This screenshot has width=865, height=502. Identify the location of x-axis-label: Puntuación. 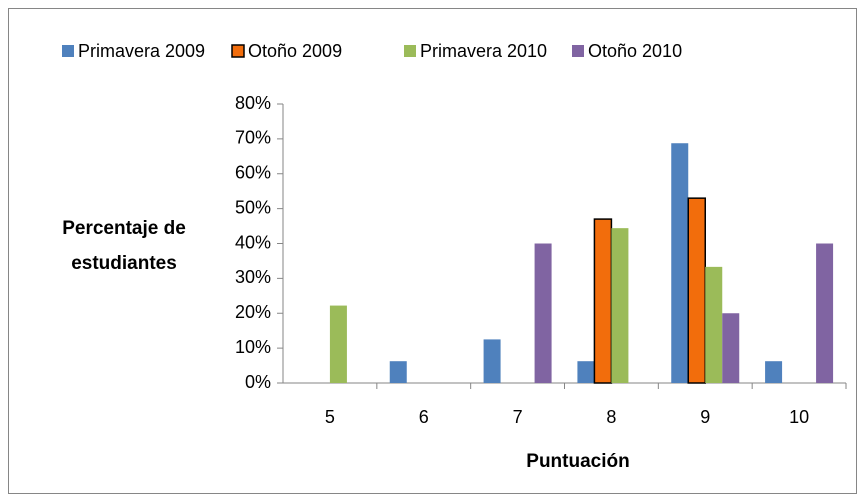
(577, 461).